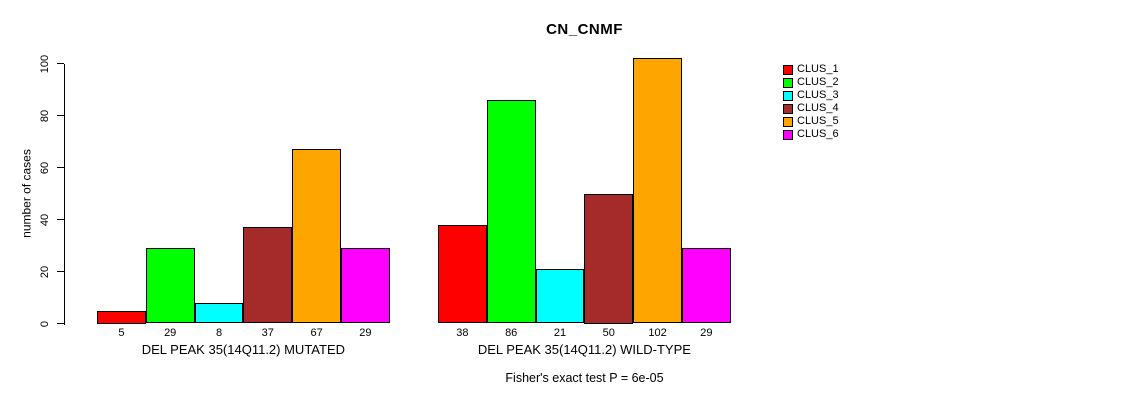 This screenshot has height=400, width=1140. I want to click on y-tick-label: 60, so click(45, 167).